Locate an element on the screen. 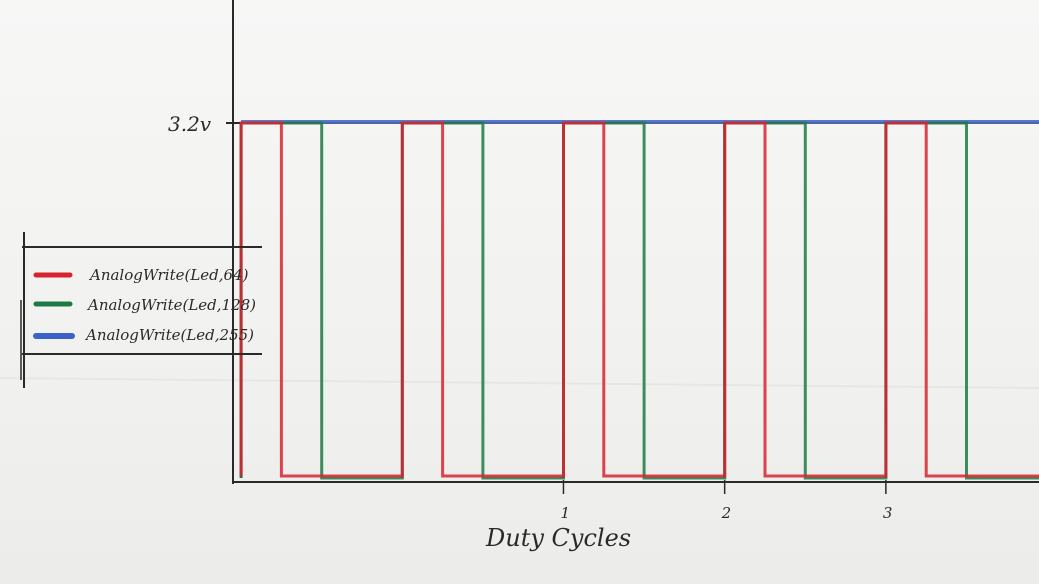  y-tick-label: 3.2v is located at coordinates (190, 124).